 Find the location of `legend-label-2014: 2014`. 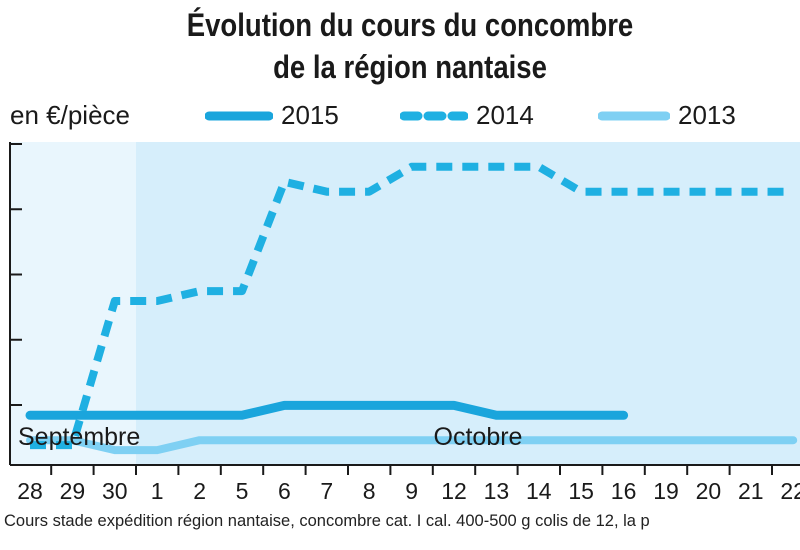

legend-label-2014: 2014 is located at coordinates (505, 115).